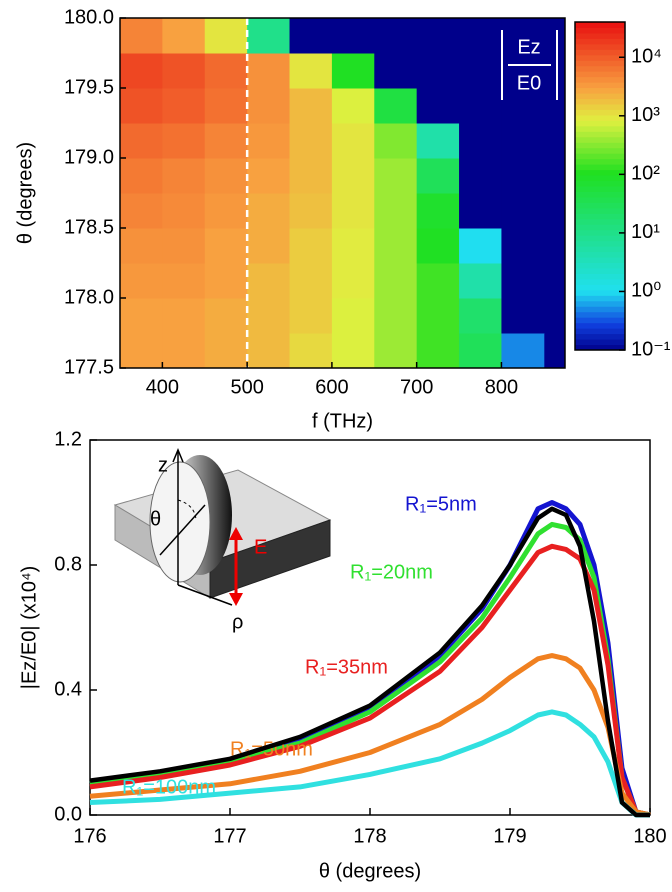 The image size is (672, 892). Describe the element at coordinates (68, 689) in the screenshot. I see `y-tick-label: 0.4` at that location.